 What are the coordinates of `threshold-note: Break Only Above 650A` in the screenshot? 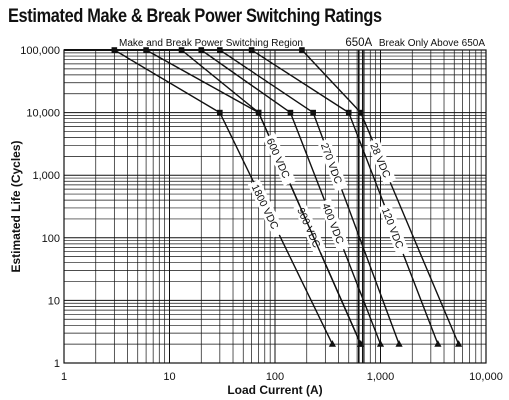 It's located at (432, 43).